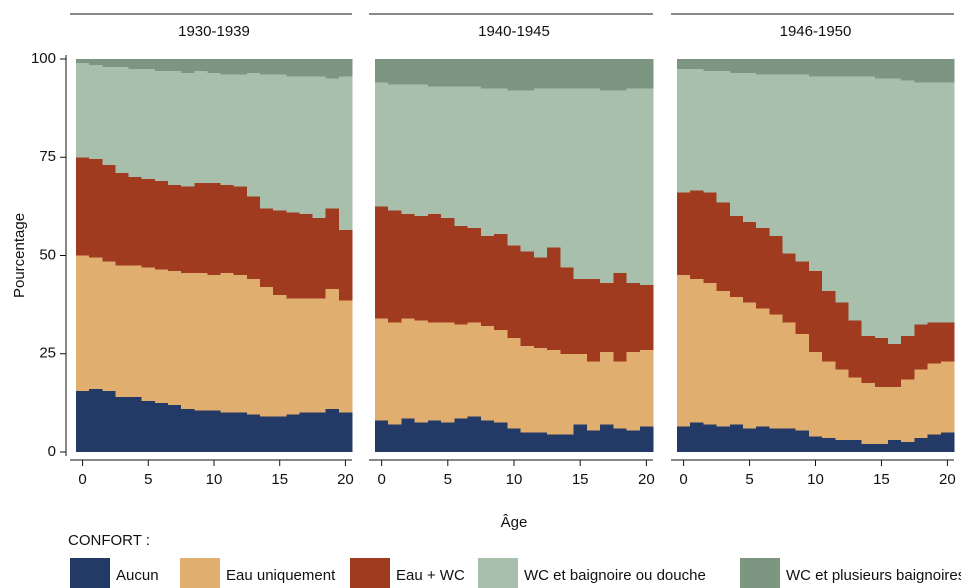 This screenshot has height=588, width=961. Describe the element at coordinates (815, 479) in the screenshot. I see `x-tick-label: 10` at that location.